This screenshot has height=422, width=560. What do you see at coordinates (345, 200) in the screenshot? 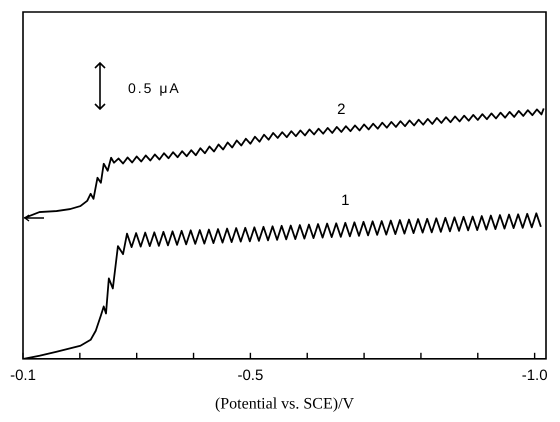
I see `series-label: 1` at bounding box center [345, 200].